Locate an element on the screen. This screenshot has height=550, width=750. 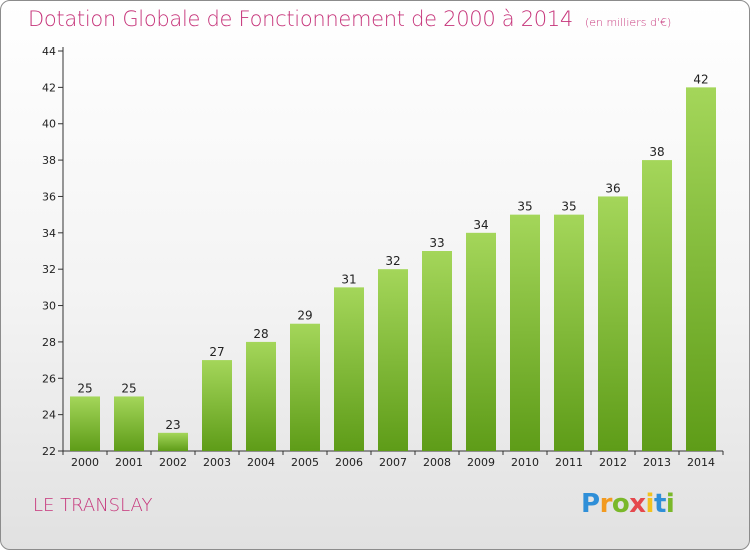
x-tick-label: 2004 is located at coordinates (261, 462).